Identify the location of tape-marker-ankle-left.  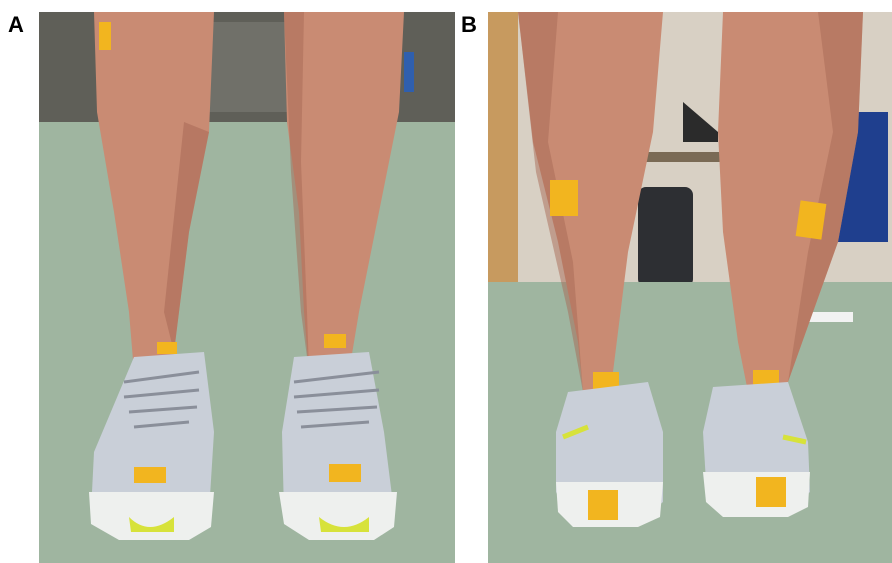
(167, 348).